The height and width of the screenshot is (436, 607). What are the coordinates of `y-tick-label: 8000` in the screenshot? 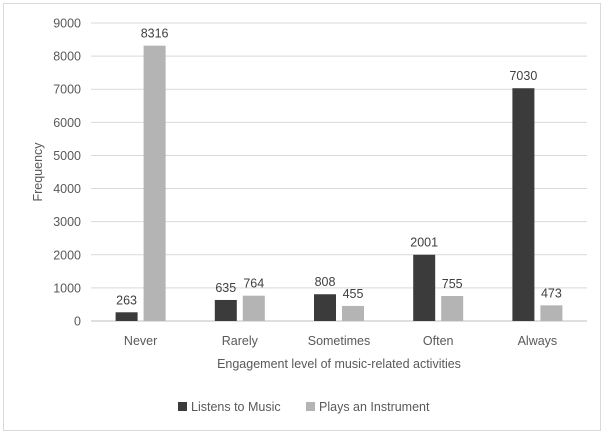 It's located at (67, 57).